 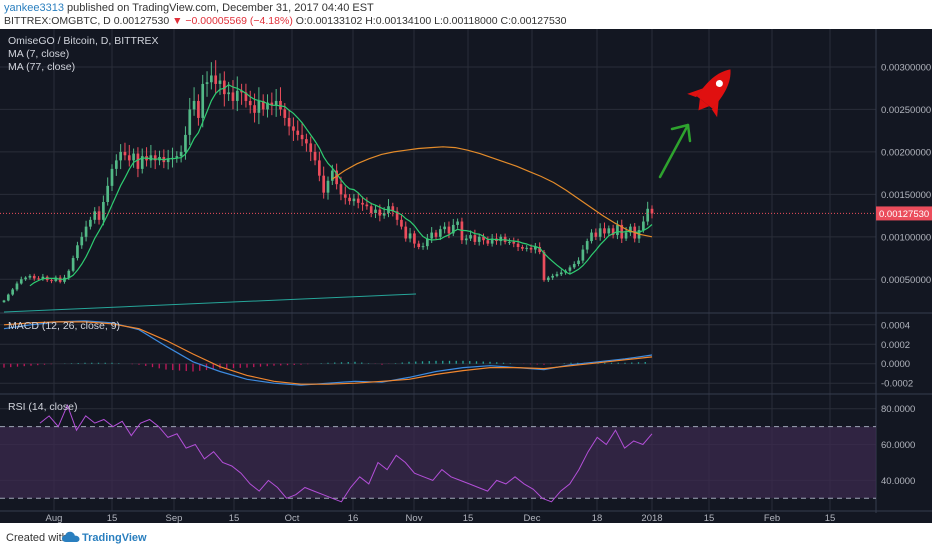 I want to click on legend-rsi: RSI (14, close), so click(x=42, y=407).